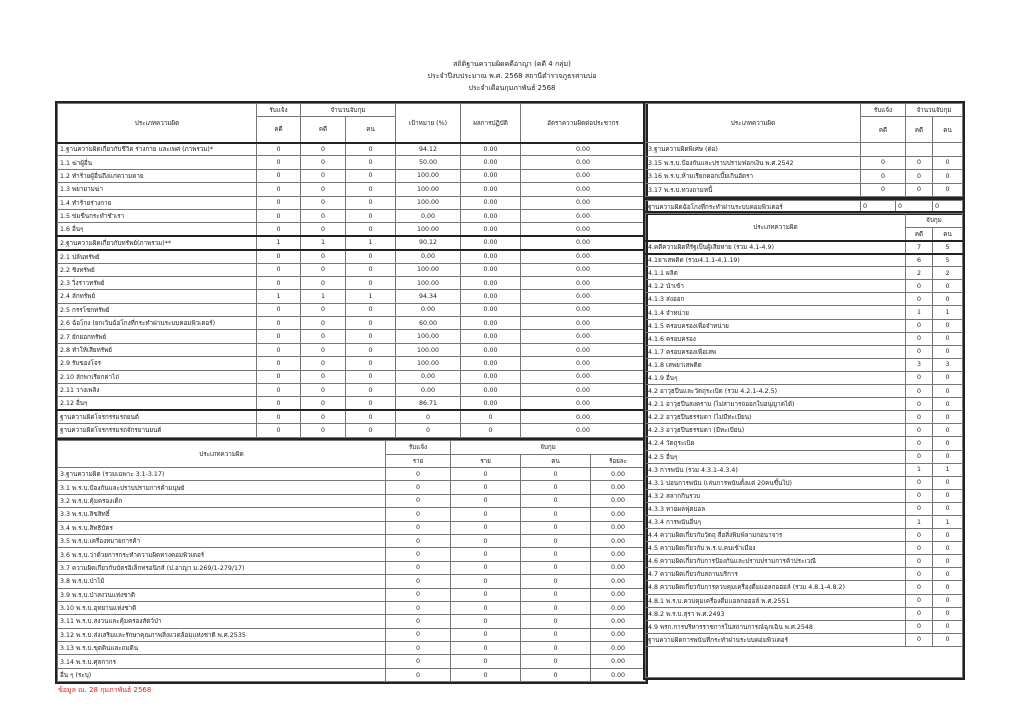 This screenshot has width=1024, height=718. I want to click on row-label: 3.4 พ.ร.บ.สิทธิบัตร, so click(221, 527).